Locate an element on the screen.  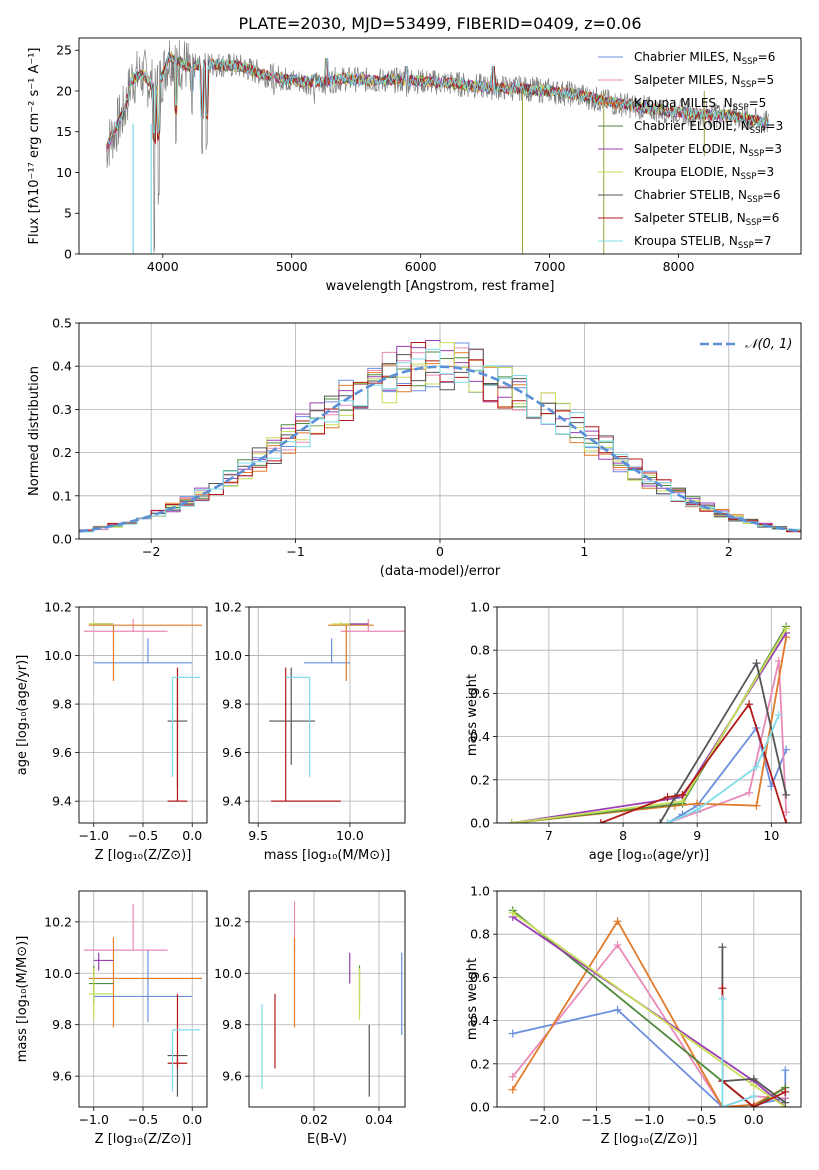
x-tick-label: −1 is located at coordinates (295, 551).